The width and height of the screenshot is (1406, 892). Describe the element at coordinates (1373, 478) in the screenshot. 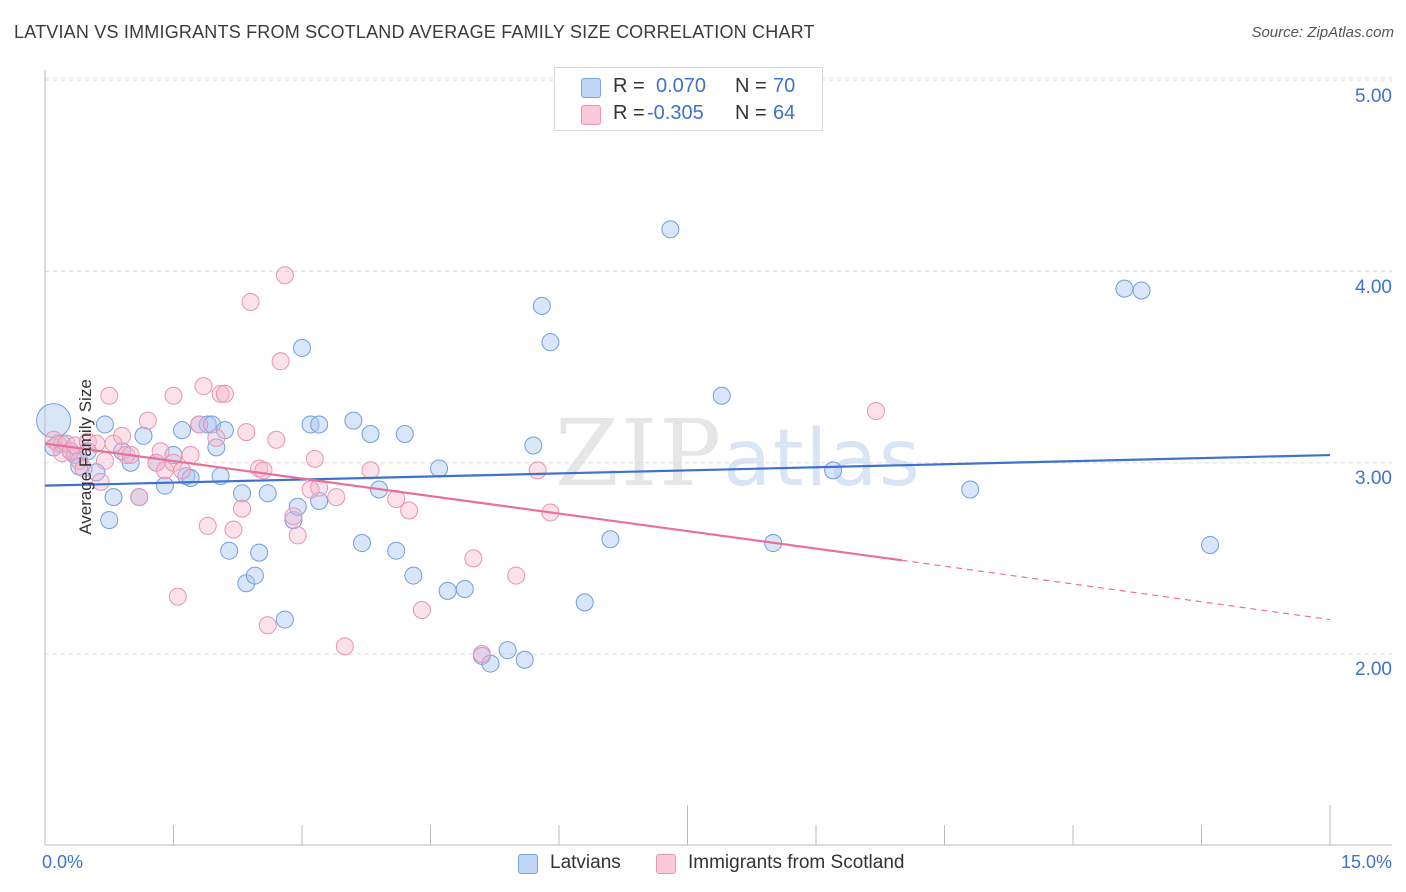

I see `y-tick-label: 3.00` at that location.